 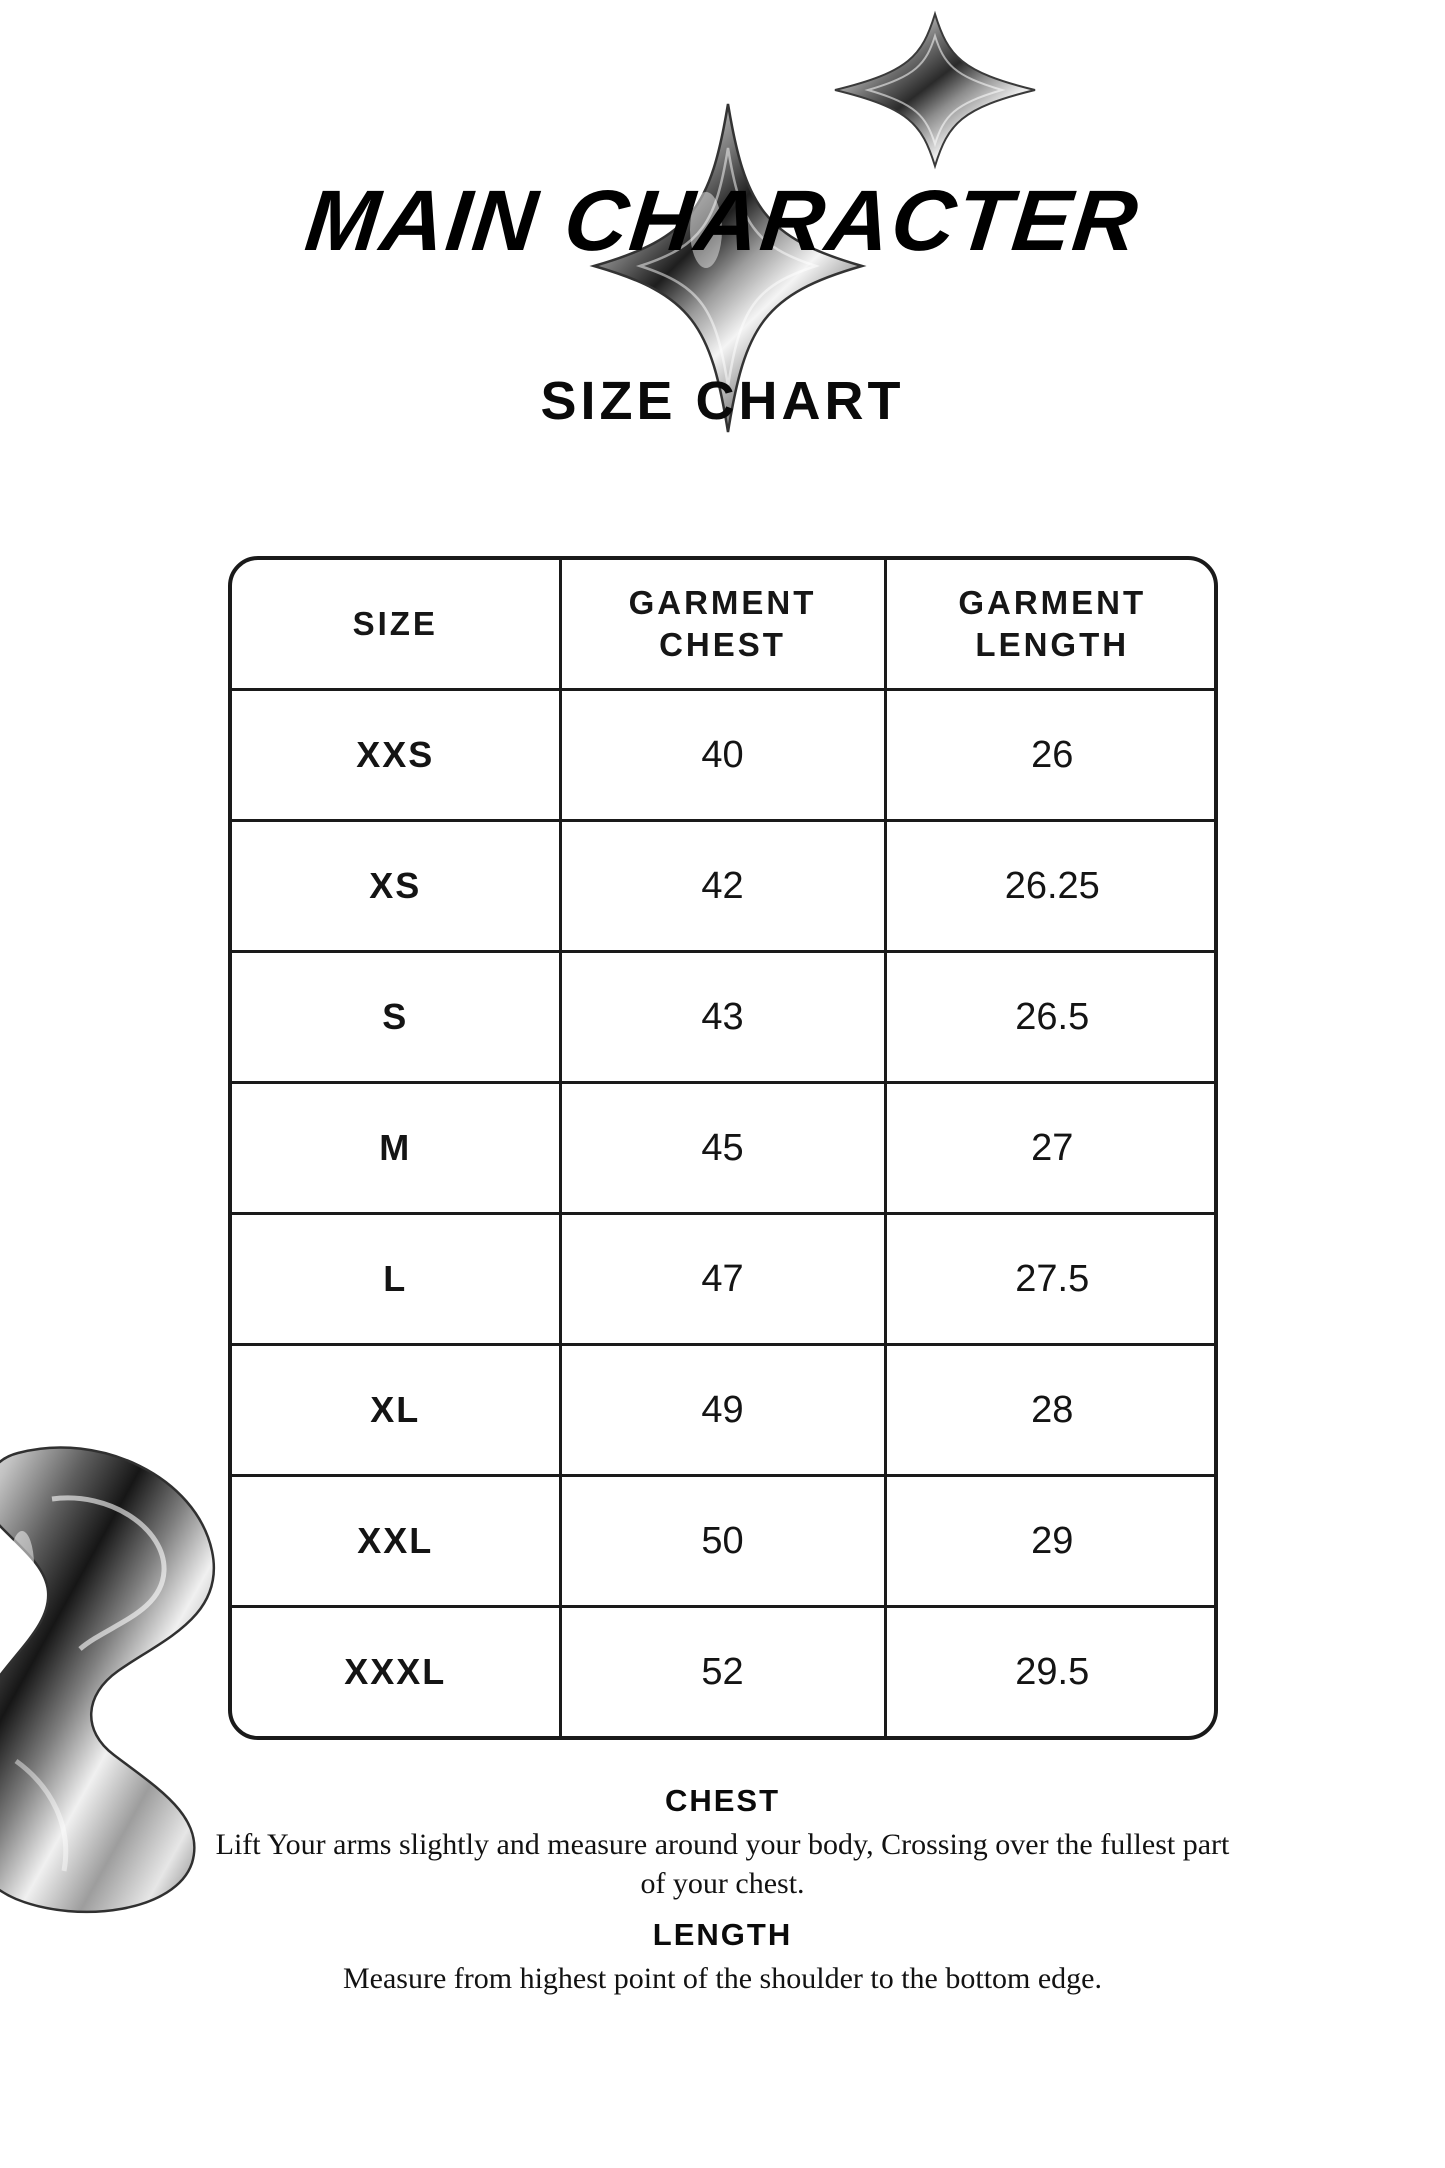 What do you see at coordinates (722, 1148) in the screenshot?
I see `cell-chest: 45` at bounding box center [722, 1148].